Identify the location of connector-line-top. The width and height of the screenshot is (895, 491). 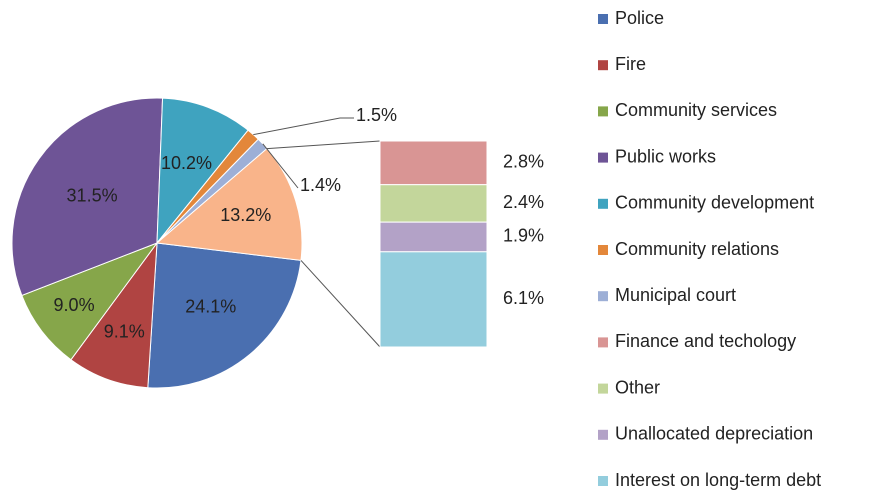
(323, 145).